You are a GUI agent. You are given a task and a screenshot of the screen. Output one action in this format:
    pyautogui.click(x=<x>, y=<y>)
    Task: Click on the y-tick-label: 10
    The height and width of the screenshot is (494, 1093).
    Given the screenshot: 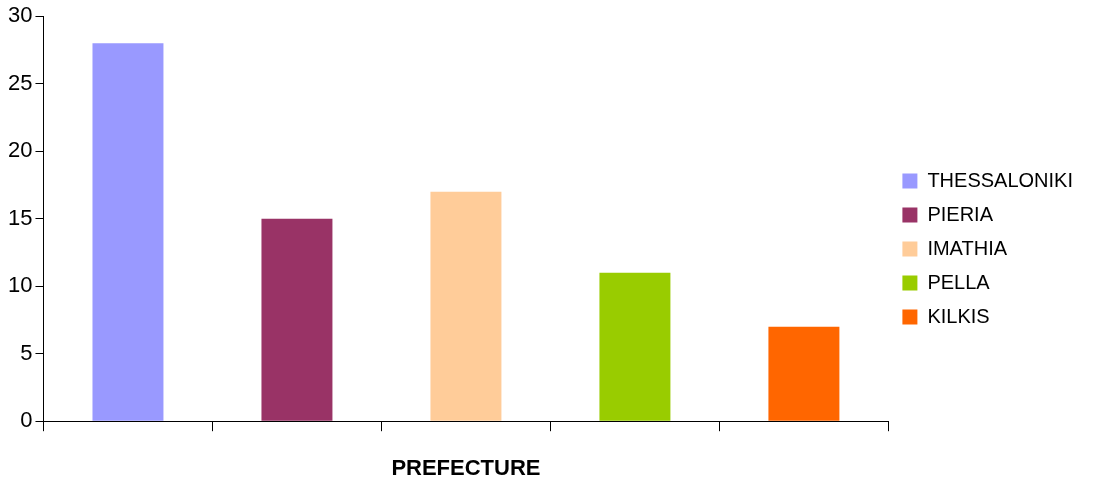 What is the action you would take?
    pyautogui.click(x=20, y=285)
    